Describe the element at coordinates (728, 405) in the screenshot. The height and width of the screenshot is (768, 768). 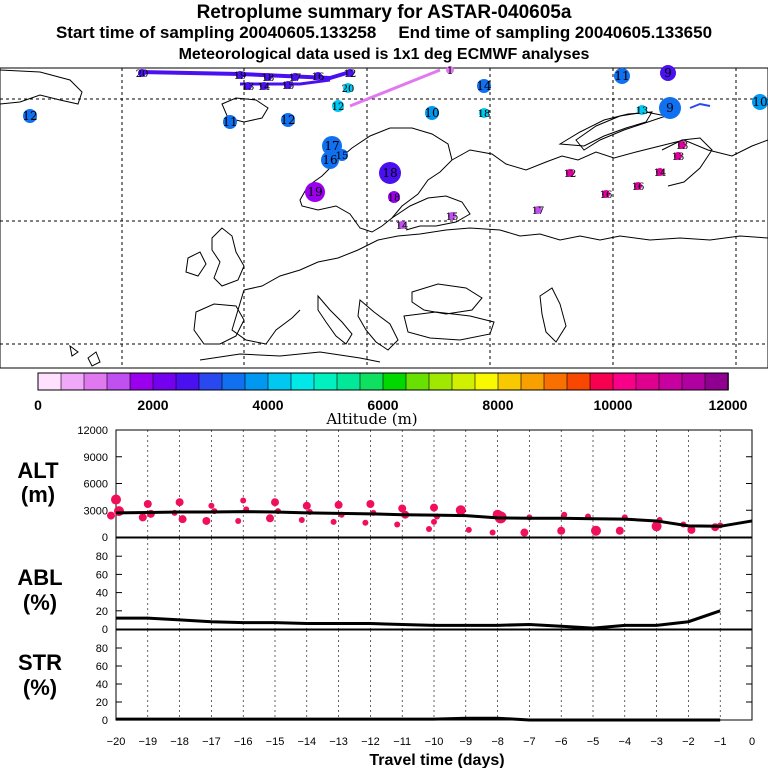
I see `colorbar-tick-label: 12000` at that location.